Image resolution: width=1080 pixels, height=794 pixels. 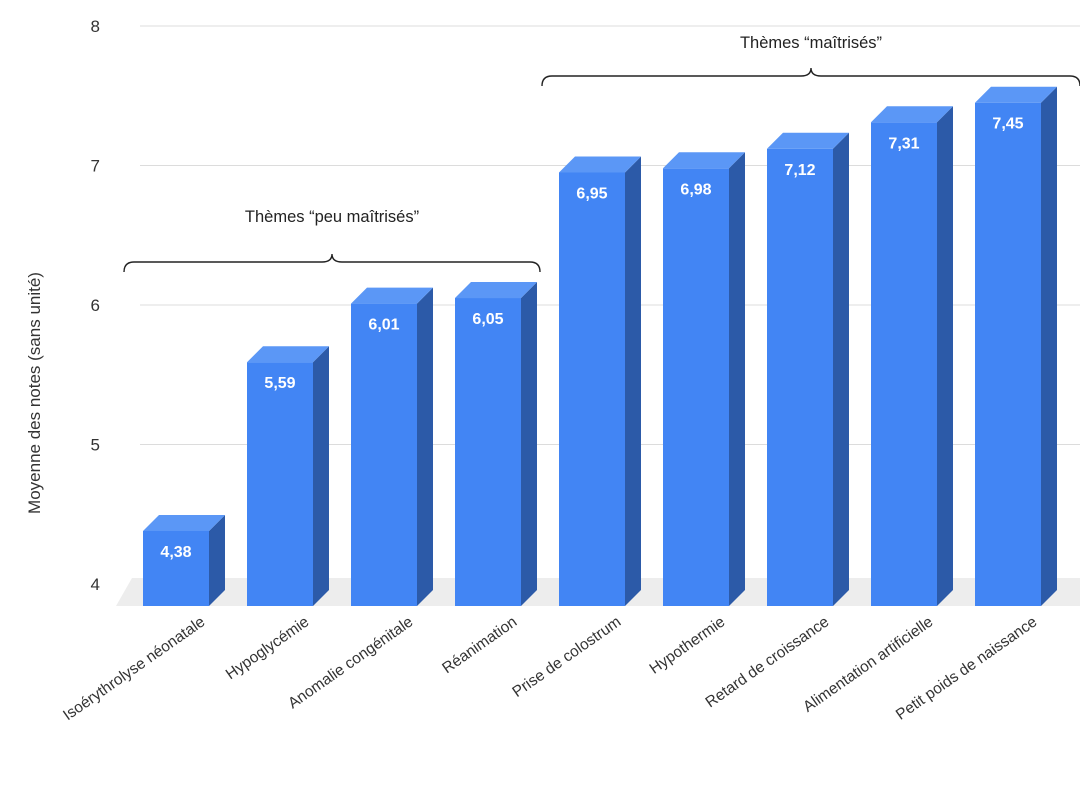 I want to click on x-category-label: Hypothermie, so click(x=688, y=645).